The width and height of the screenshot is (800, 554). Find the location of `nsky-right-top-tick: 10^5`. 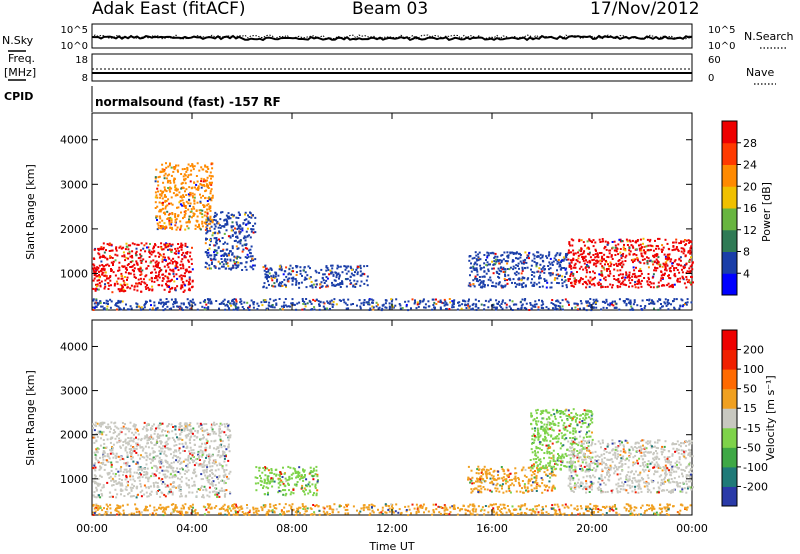

nsky-right-top-tick: 10^5 is located at coordinates (721, 30).